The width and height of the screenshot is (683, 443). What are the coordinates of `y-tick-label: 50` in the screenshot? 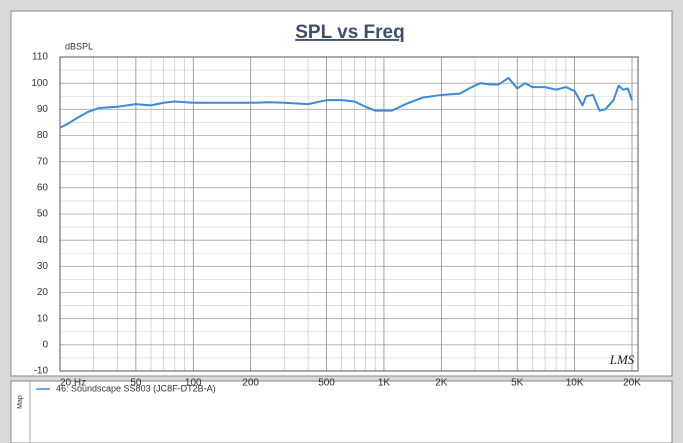 It's located at (43, 214).